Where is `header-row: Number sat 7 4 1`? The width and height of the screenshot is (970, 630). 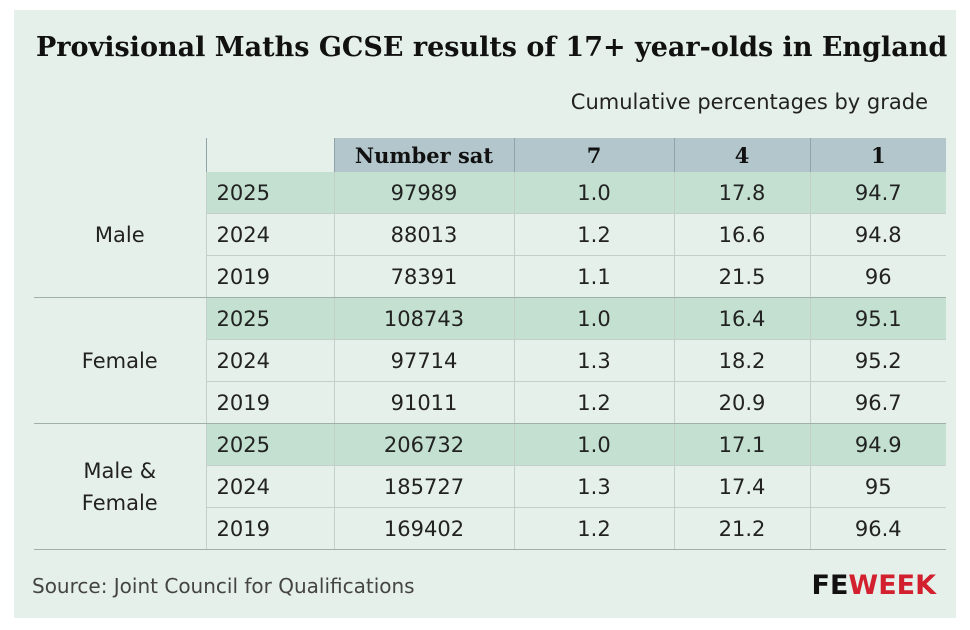 header-row: Number sat 7 4 1 is located at coordinates (490, 155).